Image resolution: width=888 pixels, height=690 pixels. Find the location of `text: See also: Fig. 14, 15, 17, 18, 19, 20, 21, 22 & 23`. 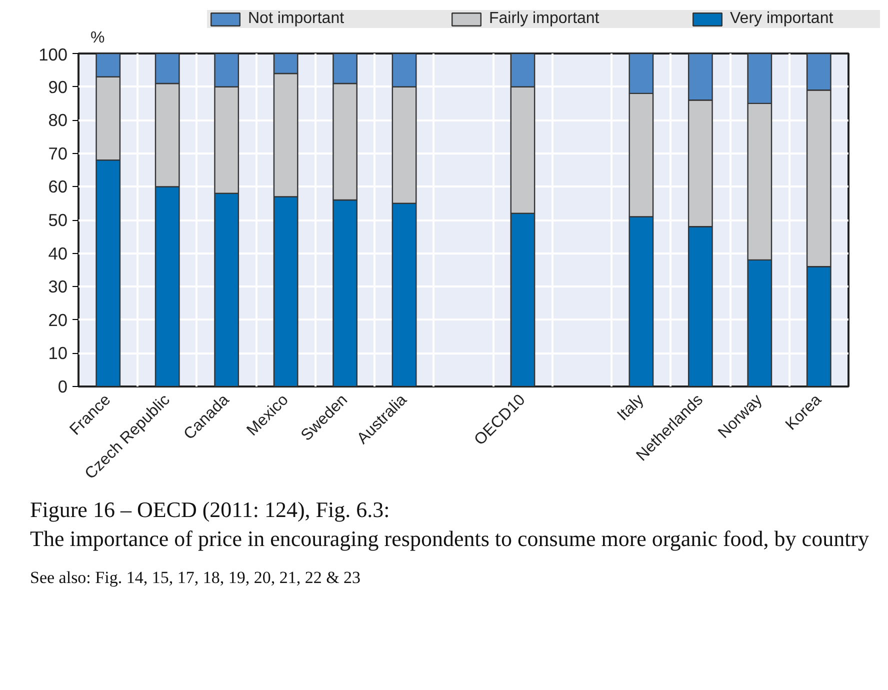

text: See also: Fig. 14, 15, 17, 18, 19, 20, 21, 22 & 23 is located at coordinates (196, 578).